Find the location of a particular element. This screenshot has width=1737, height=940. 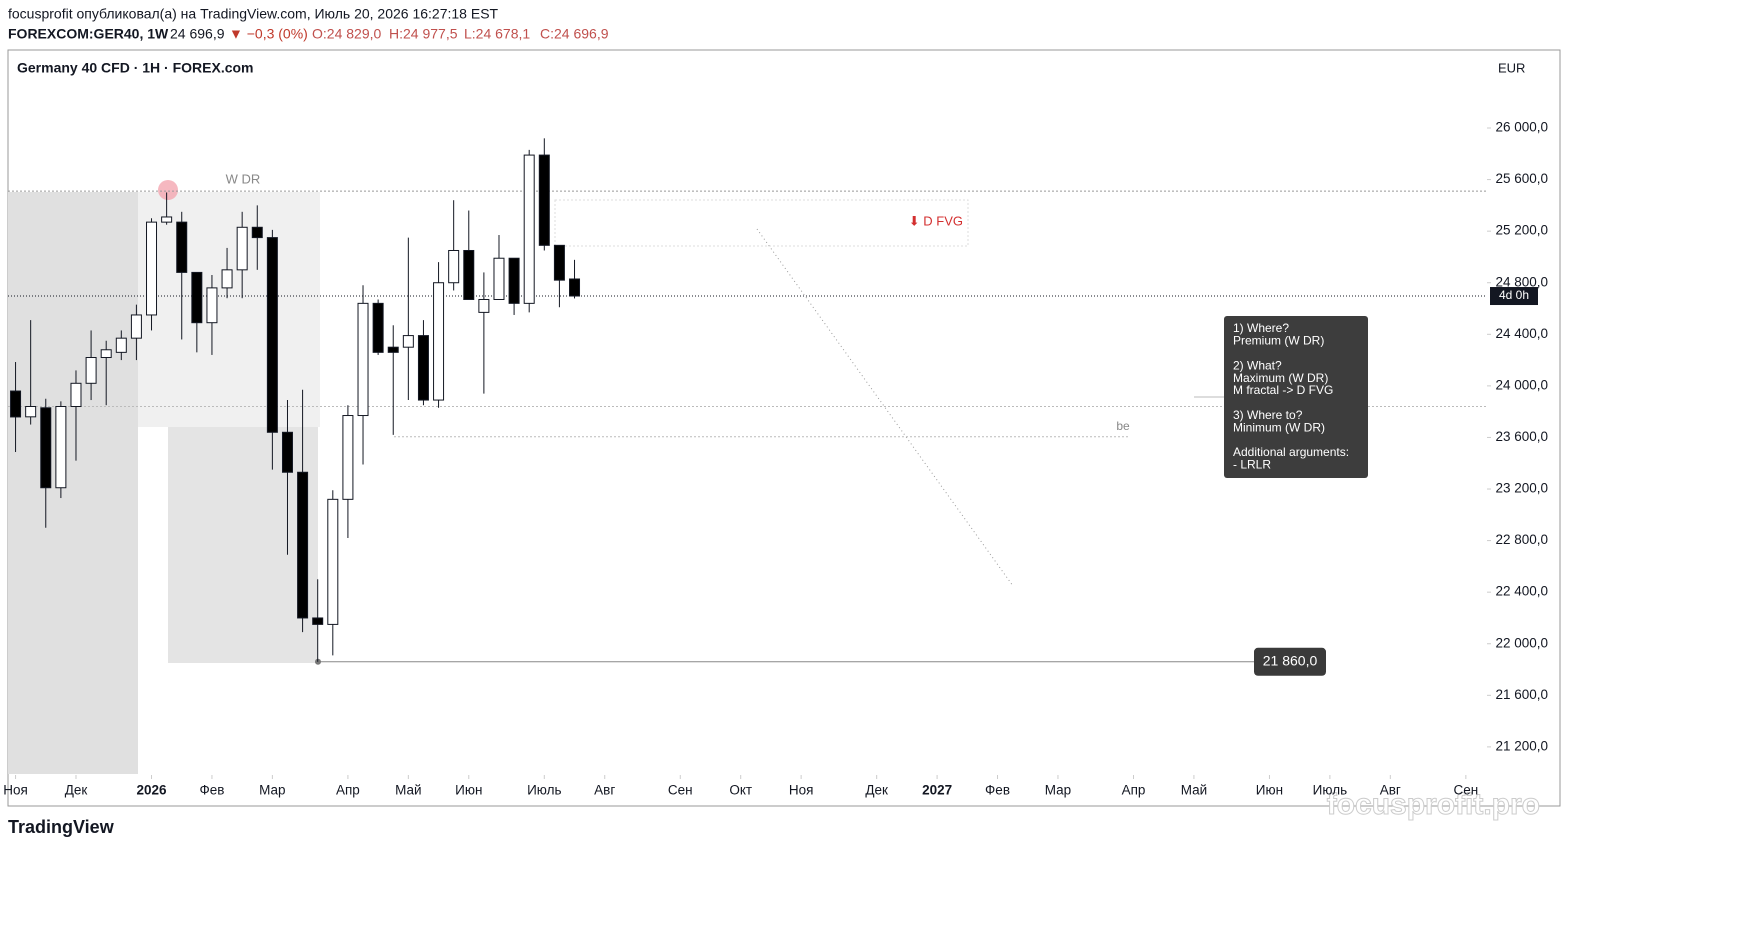

level-label: W DR is located at coordinates (243, 179).